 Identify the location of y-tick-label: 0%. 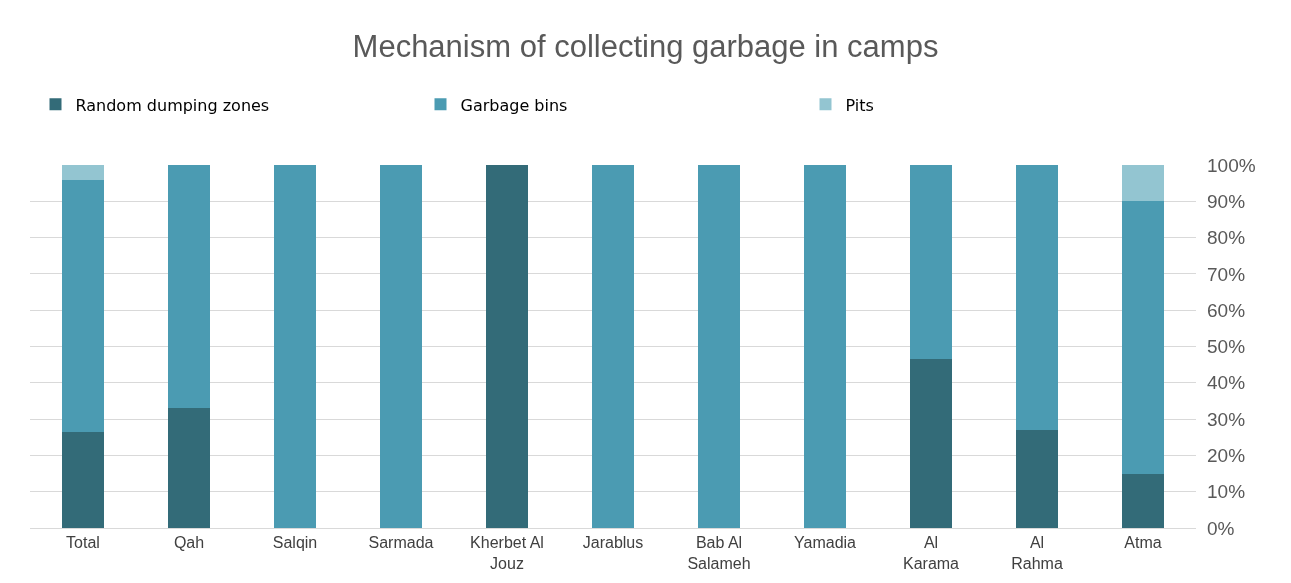
(1221, 528).